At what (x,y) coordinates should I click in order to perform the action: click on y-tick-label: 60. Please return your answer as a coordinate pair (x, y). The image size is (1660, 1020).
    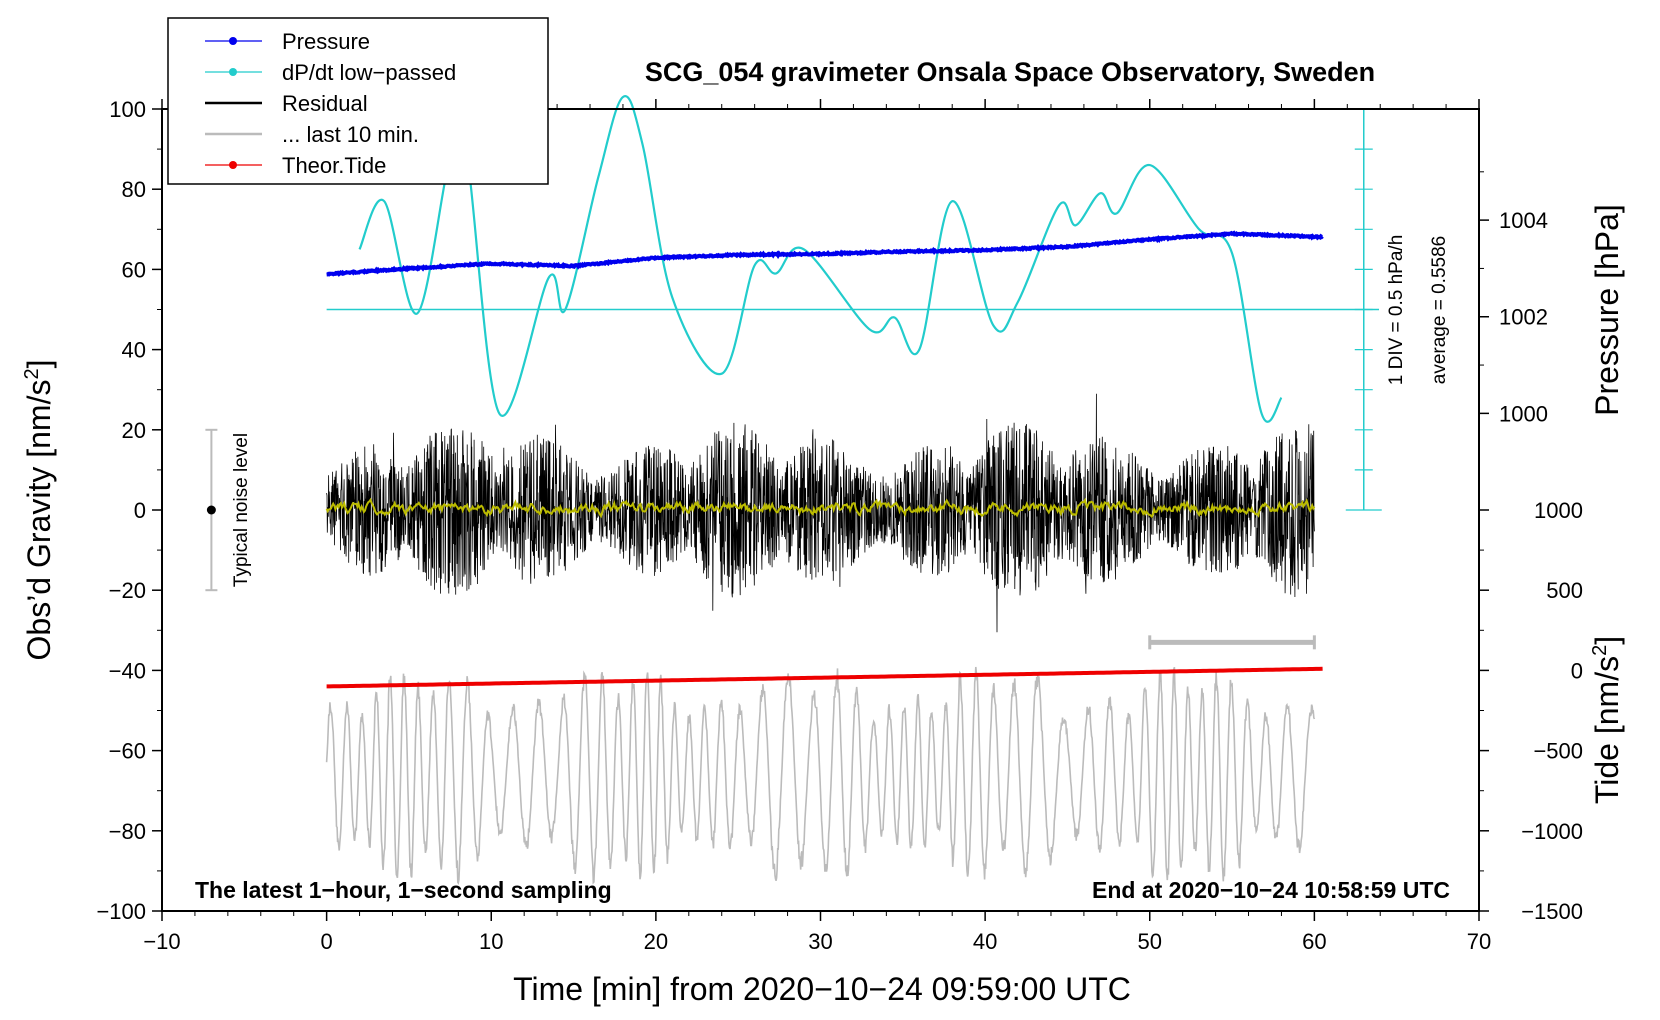
    Looking at the image, I should click on (134, 269).